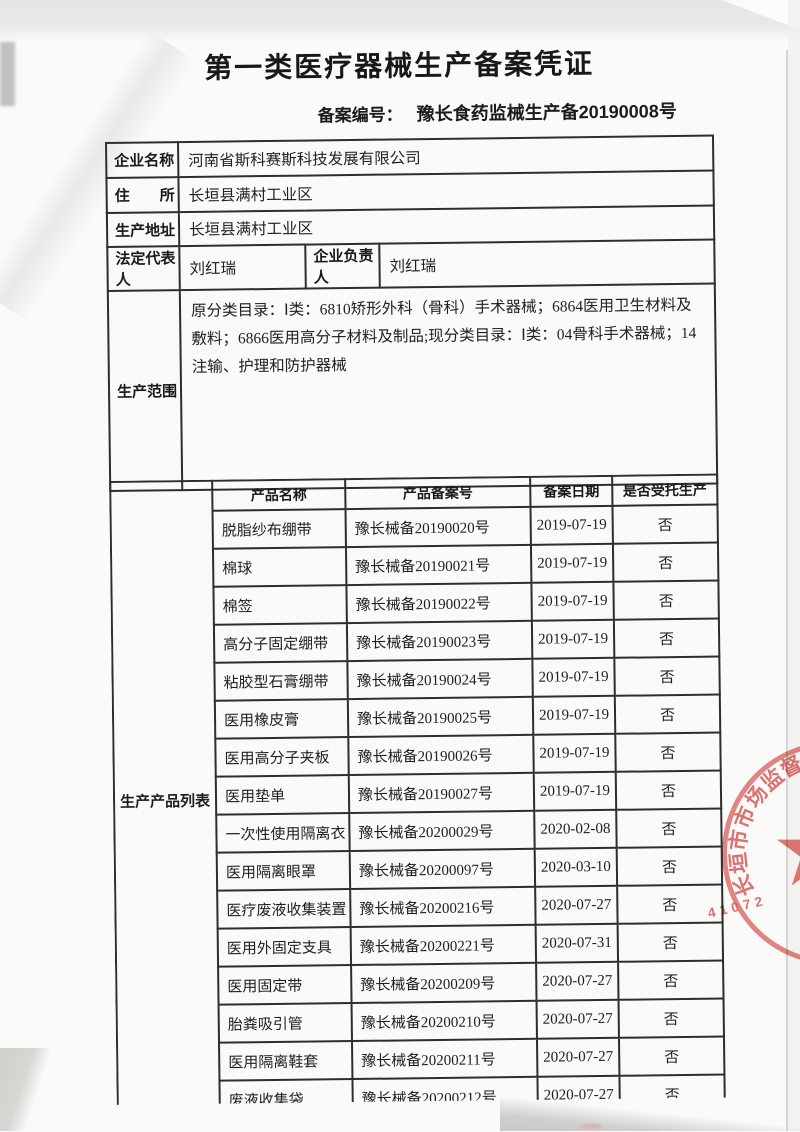 Image resolution: width=800 pixels, height=1132 pixels. I want to click on scan-top-shadow, so click(400, 21).